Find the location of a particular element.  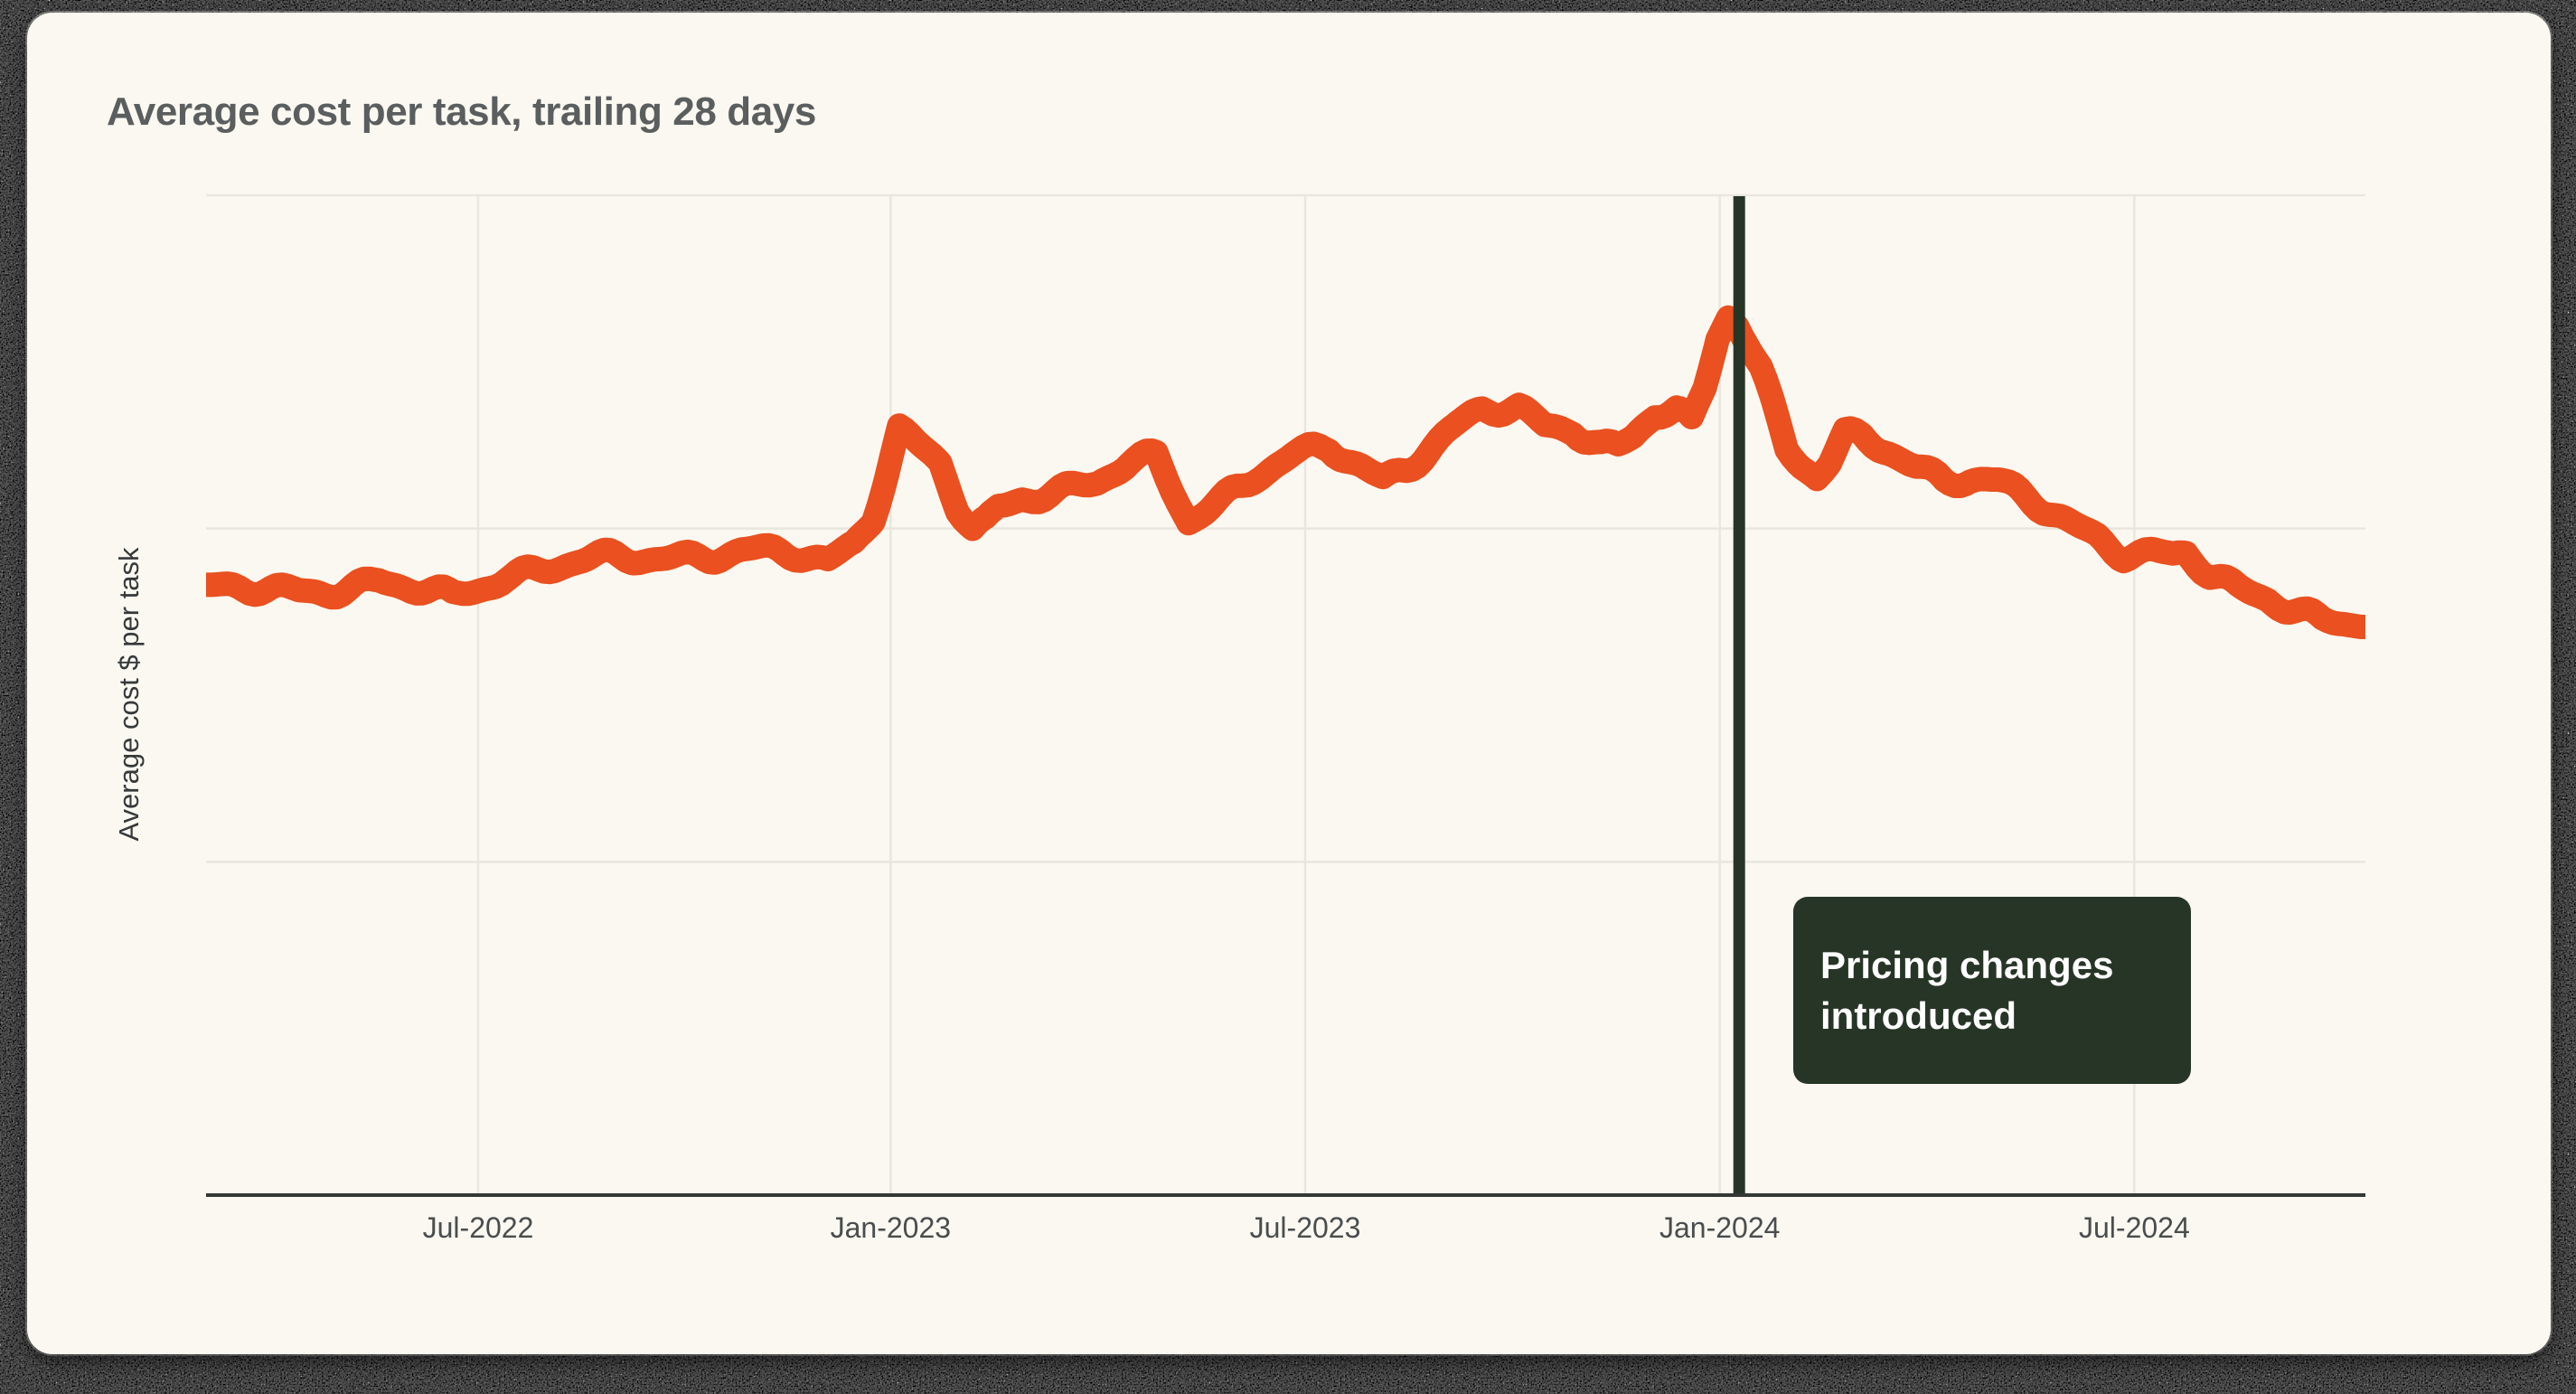

chart-title: Average cost per task, trailing 28 days is located at coordinates (462, 112).